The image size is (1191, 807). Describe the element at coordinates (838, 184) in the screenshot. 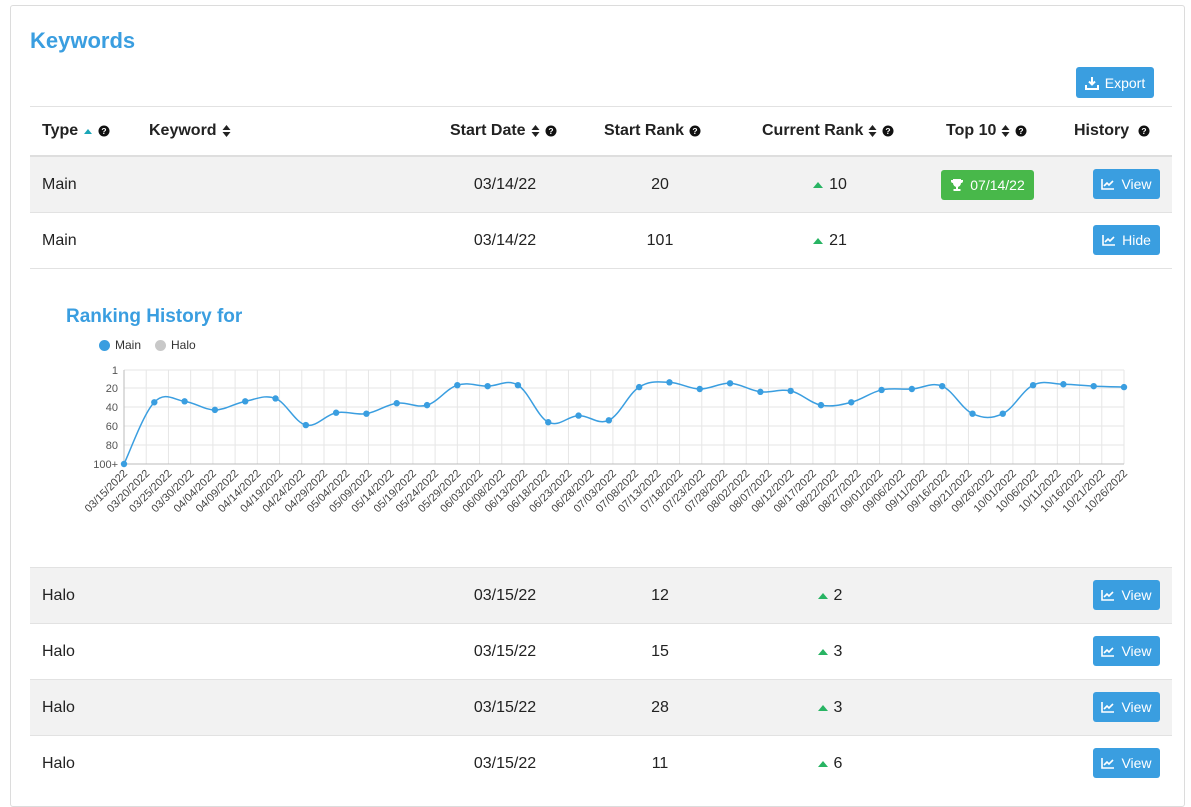

I see `current-rank-value: 10` at that location.